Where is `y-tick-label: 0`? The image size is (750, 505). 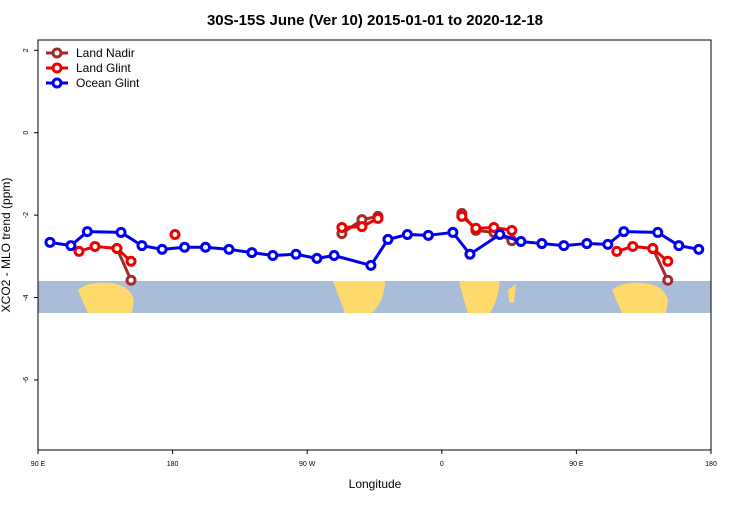
y-tick-label: 0 is located at coordinates (26, 133).